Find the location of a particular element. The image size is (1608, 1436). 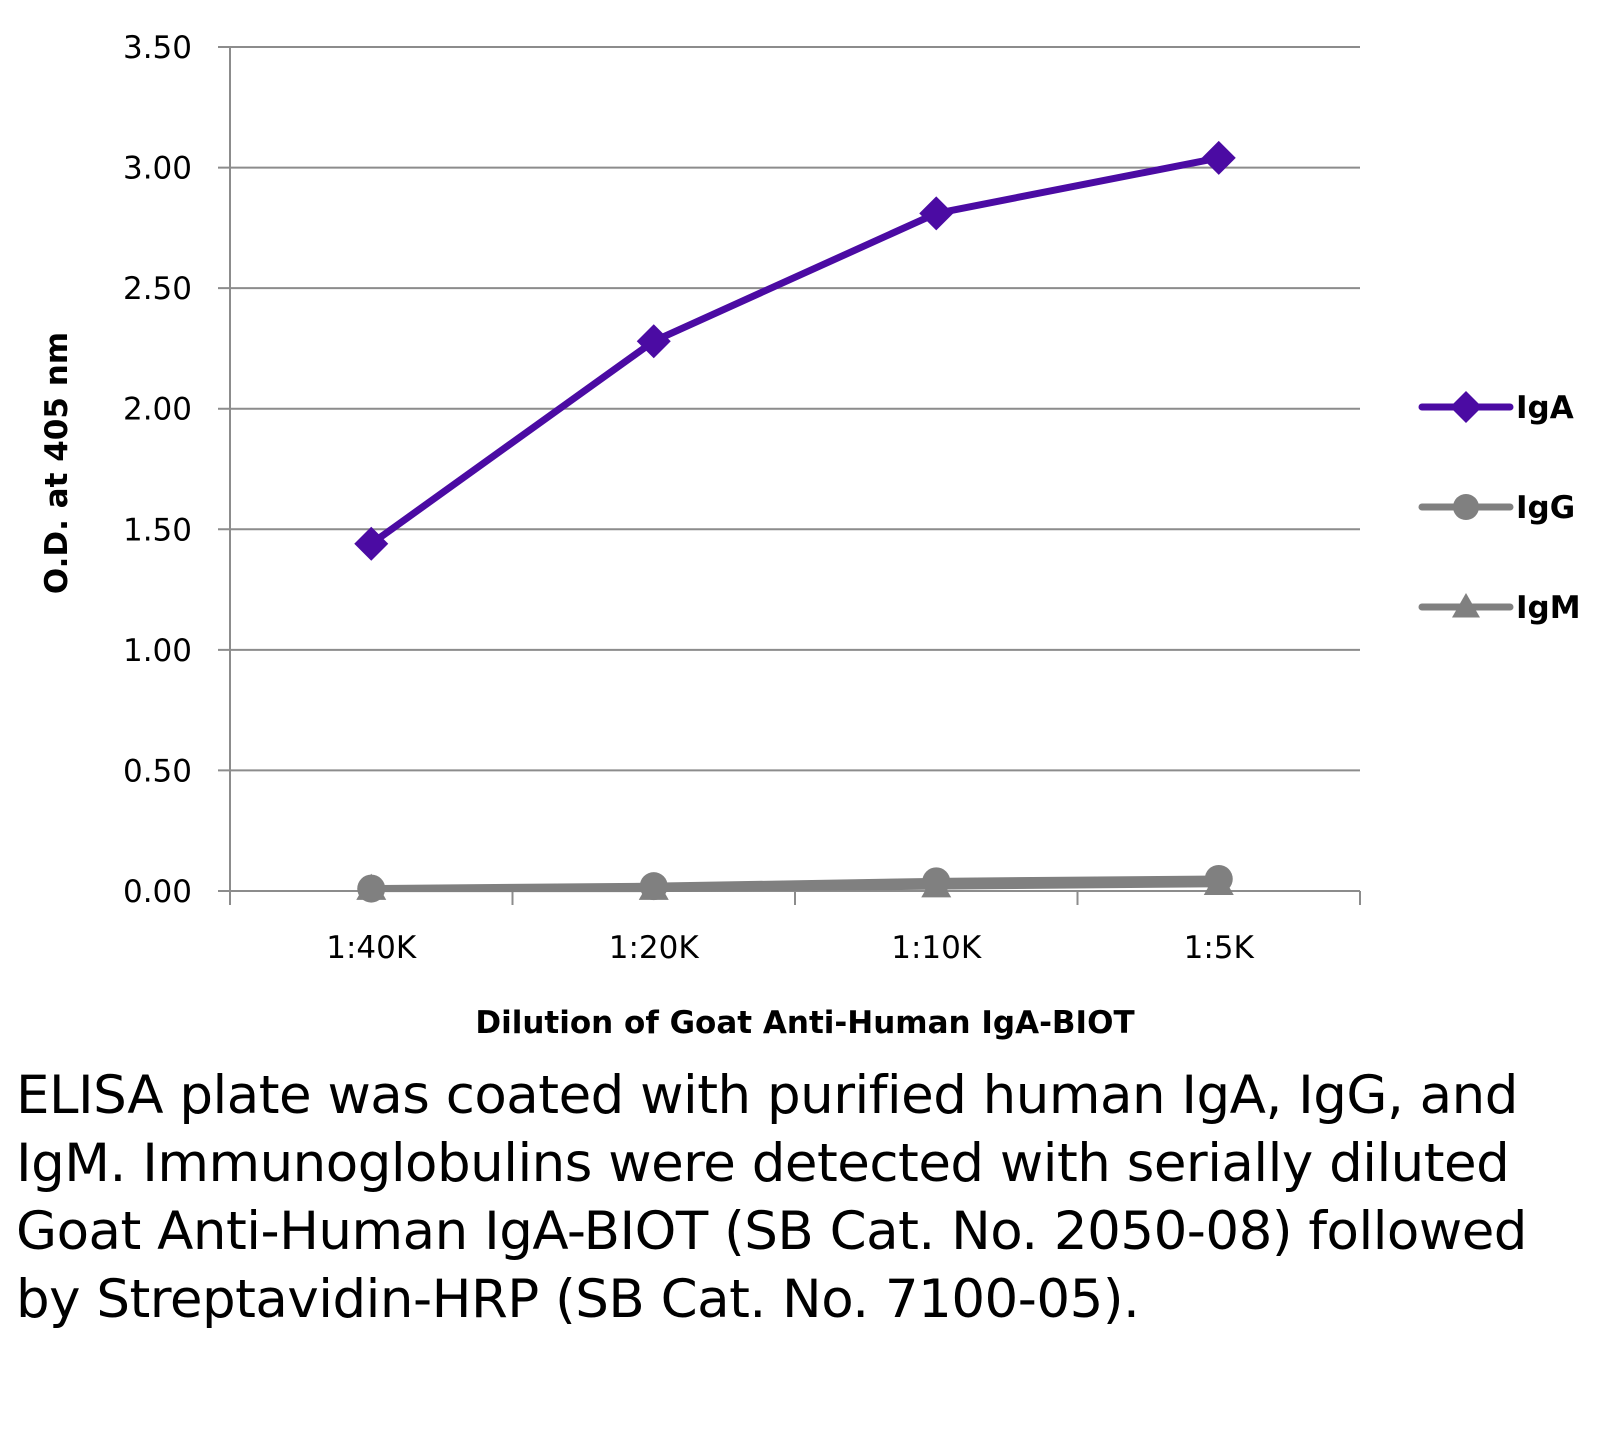

series-line-iga is located at coordinates (795, 351).